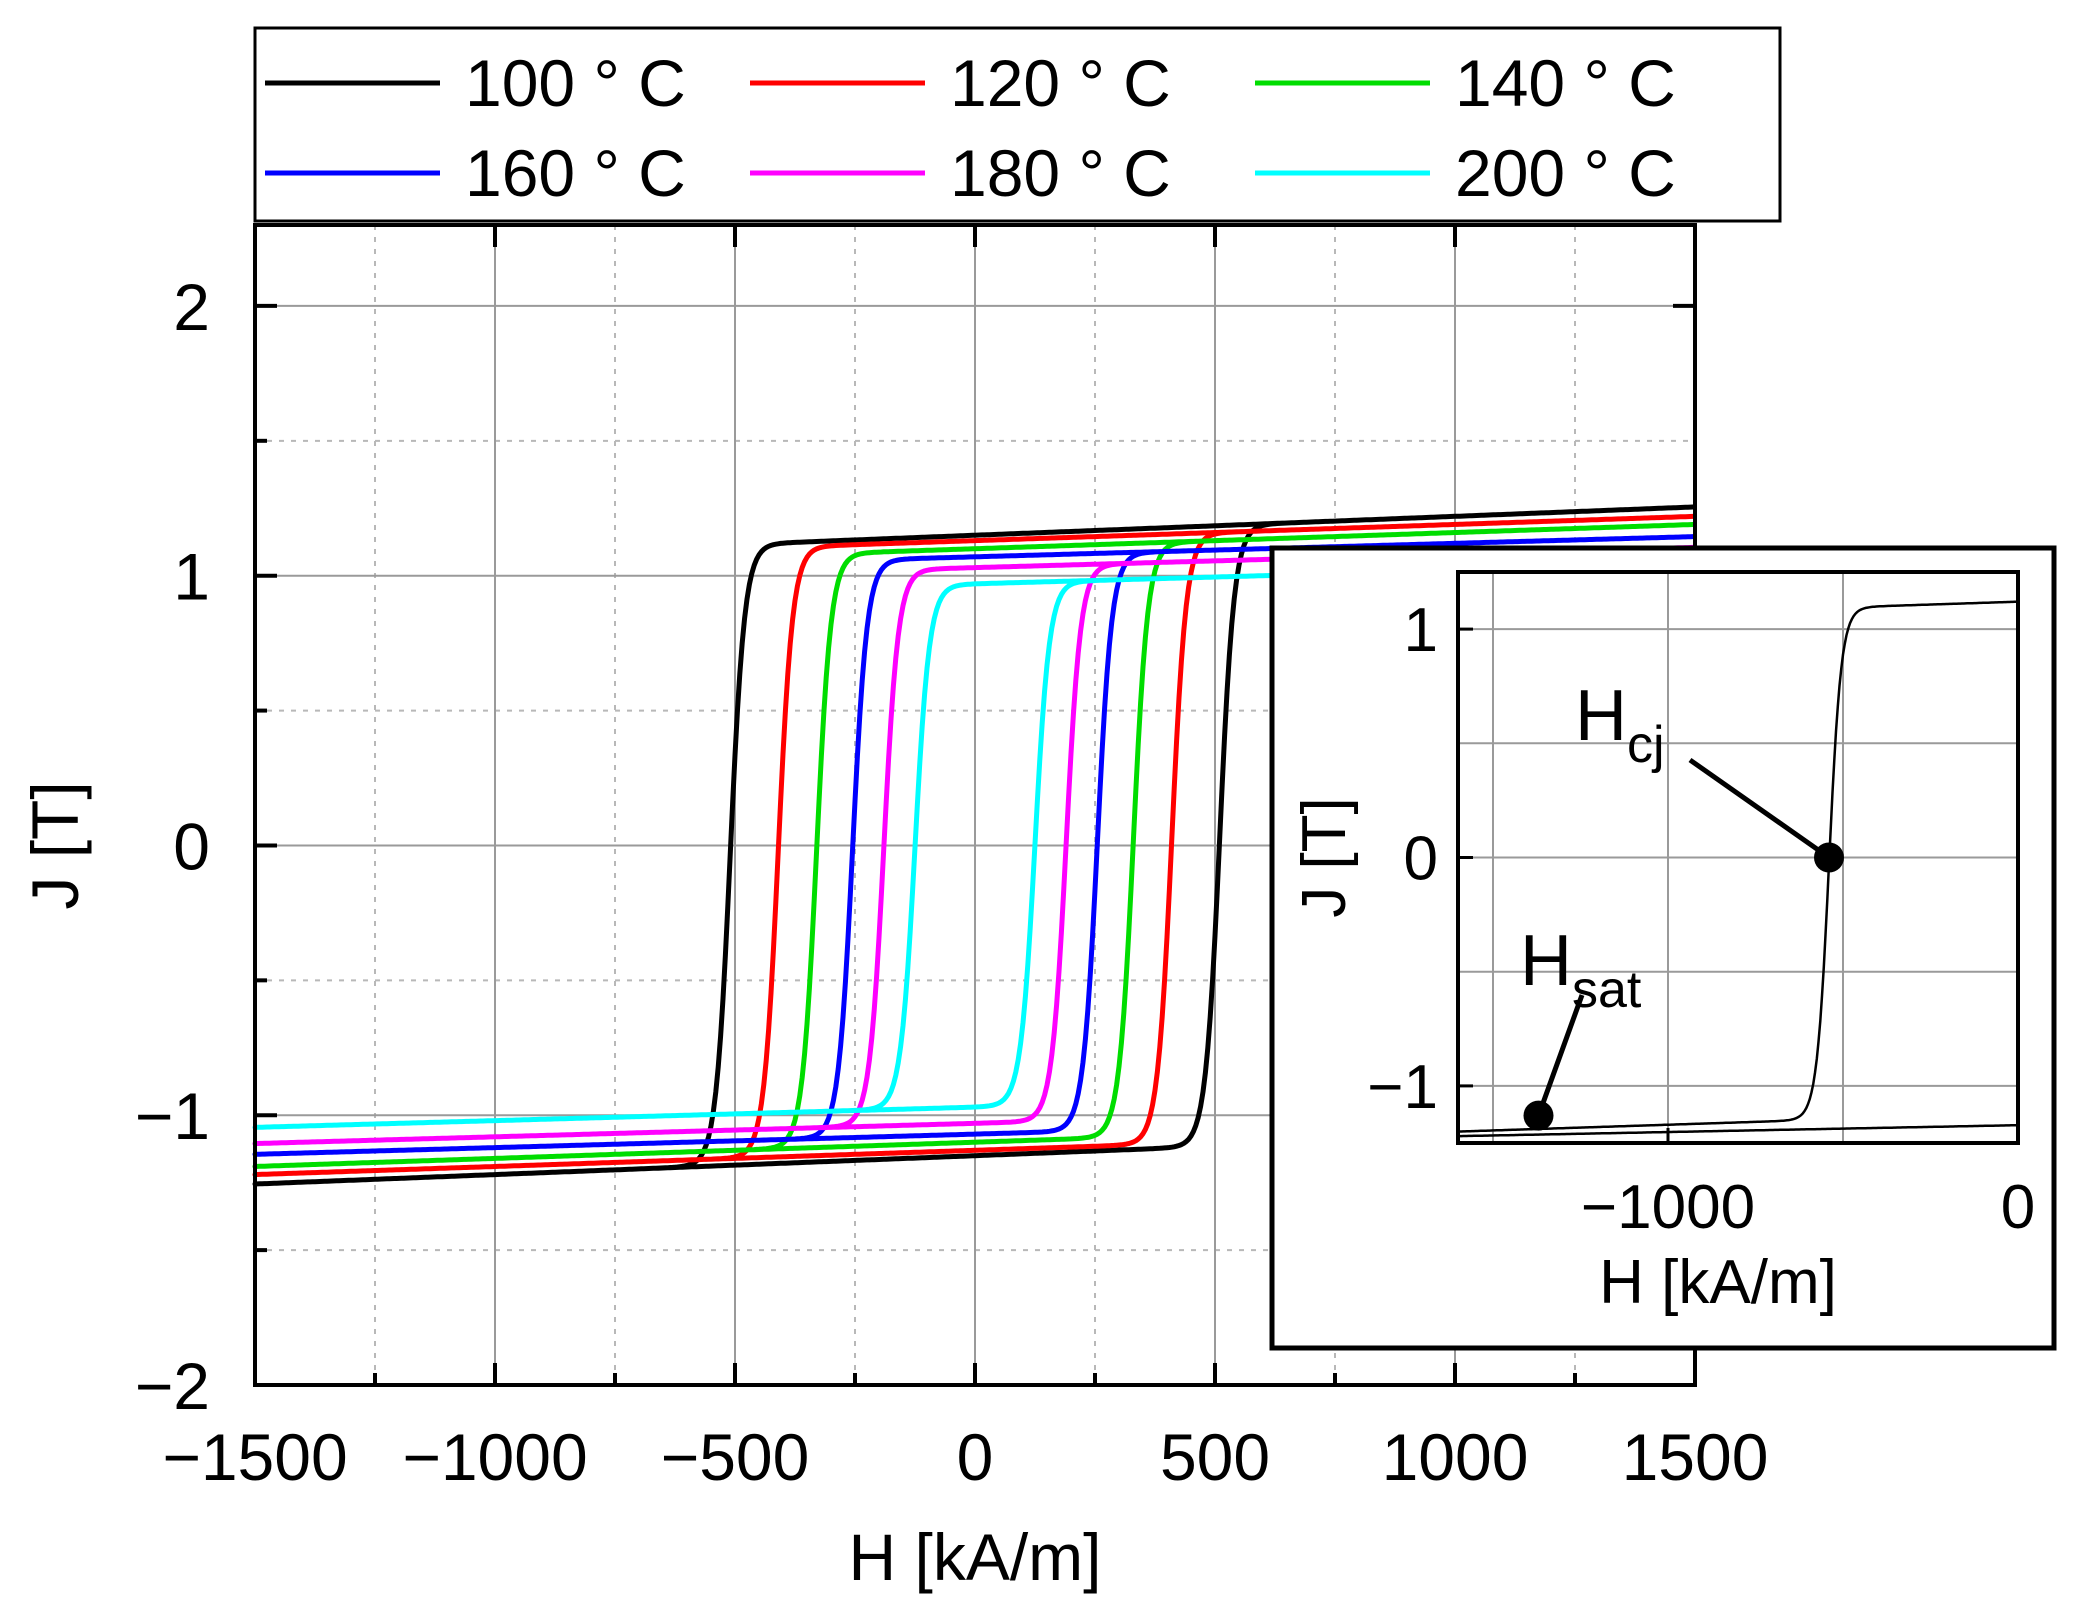  Describe the element at coordinates (1565, 83) in the screenshot. I see `legend-label-2: 140 ° C` at that location.